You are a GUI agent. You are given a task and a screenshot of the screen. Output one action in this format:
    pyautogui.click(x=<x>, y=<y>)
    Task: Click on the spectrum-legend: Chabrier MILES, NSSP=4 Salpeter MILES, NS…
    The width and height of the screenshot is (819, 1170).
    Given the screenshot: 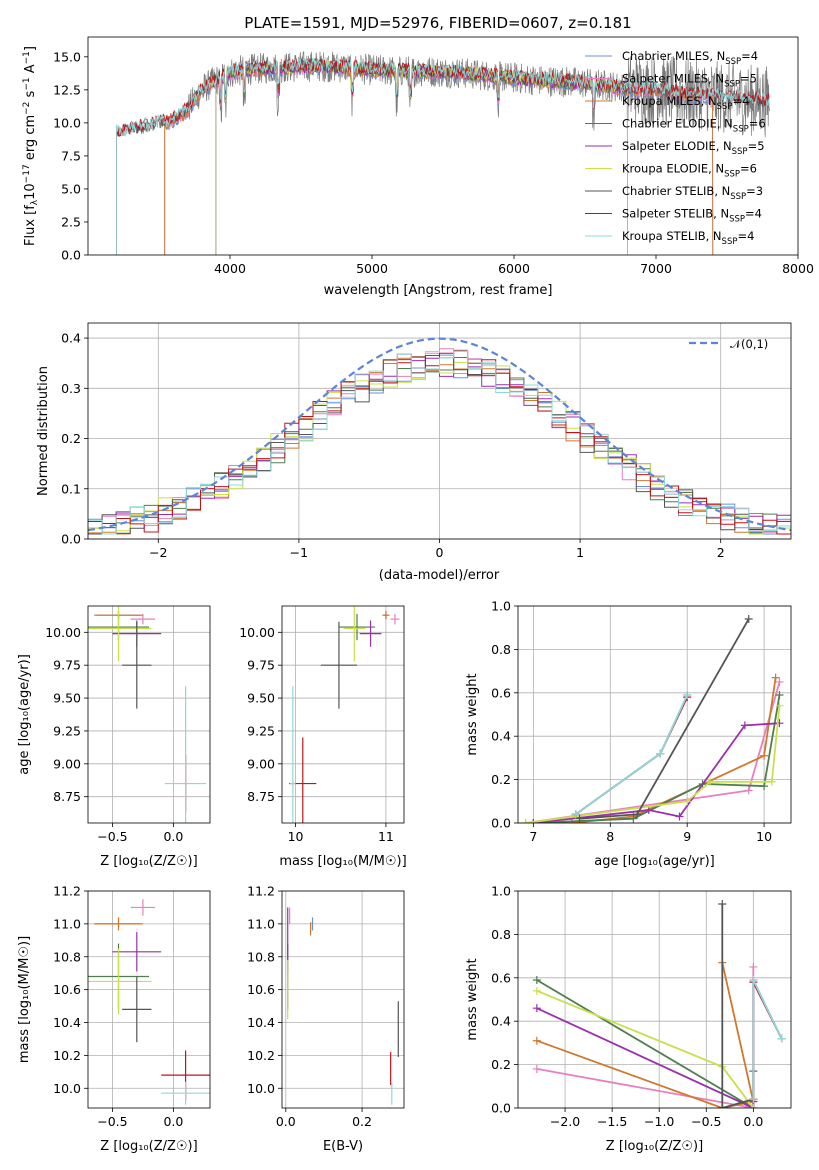 What is the action you would take?
    pyautogui.click(x=675, y=148)
    